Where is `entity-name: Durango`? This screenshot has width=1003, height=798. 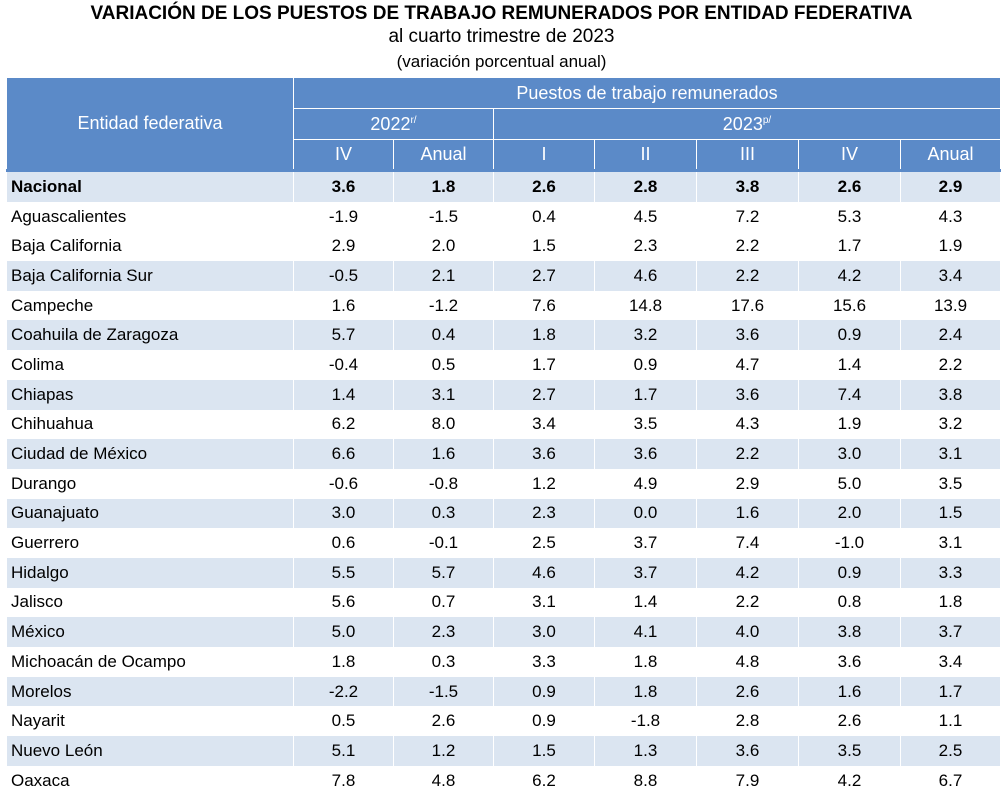 entity-name: Durango is located at coordinates (150, 483).